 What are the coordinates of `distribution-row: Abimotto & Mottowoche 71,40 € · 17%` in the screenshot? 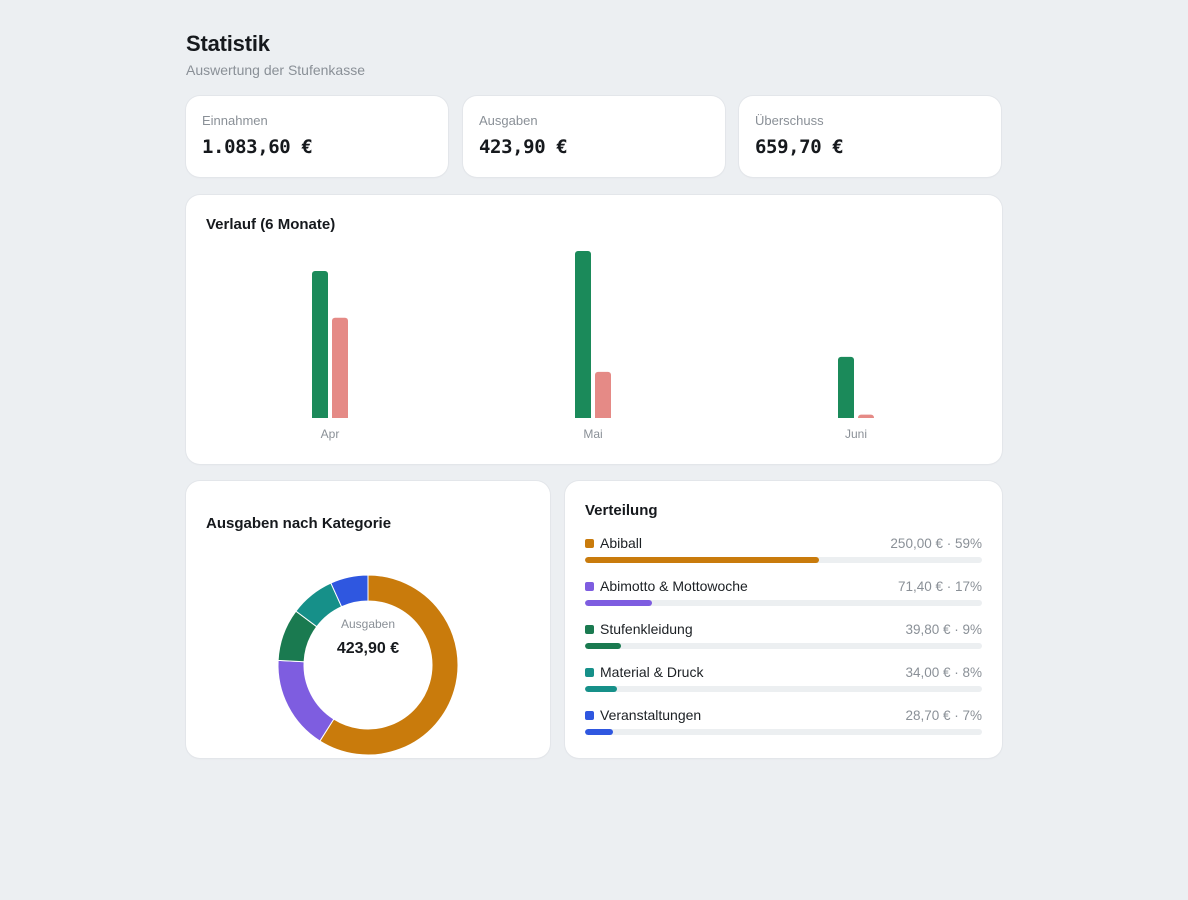 It's located at (783, 591).